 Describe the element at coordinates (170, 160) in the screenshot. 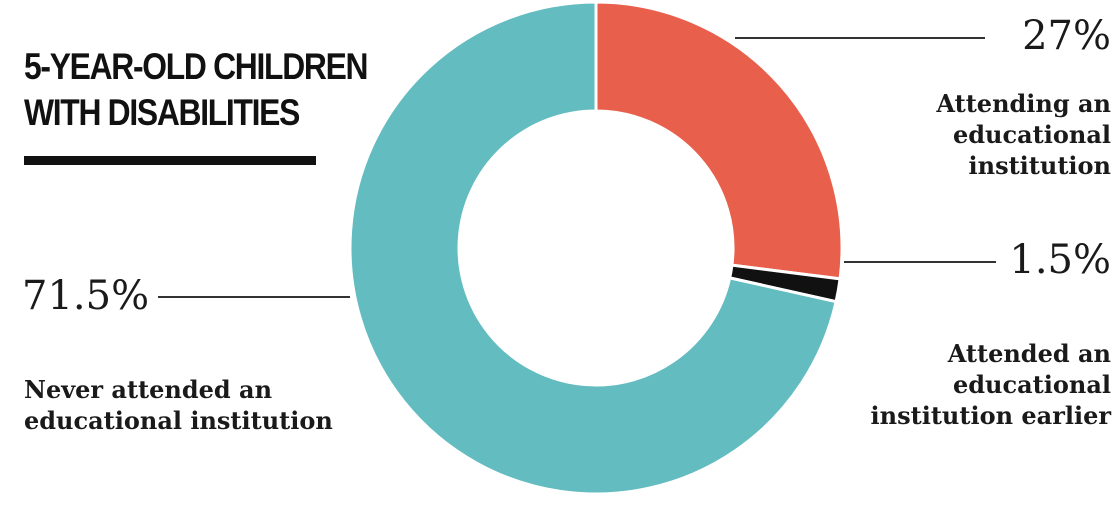

I see `title-underline` at that location.